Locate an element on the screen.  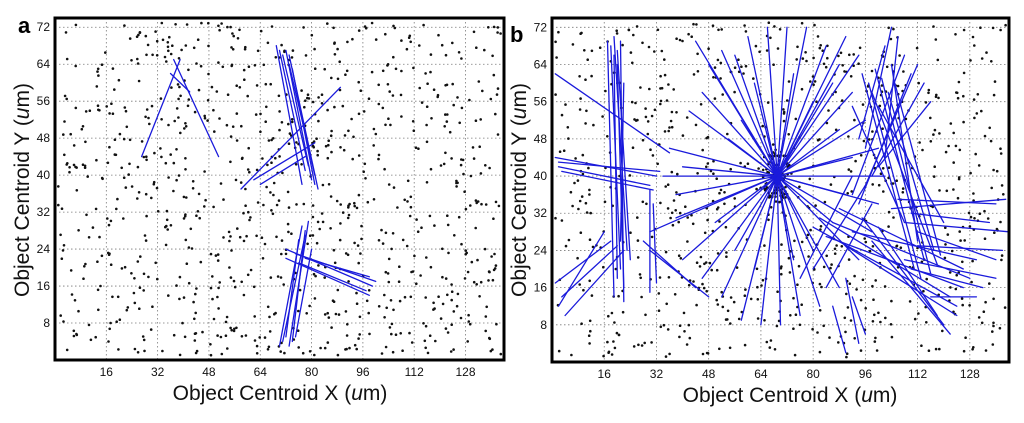
panel-a-x-tick-64: 64 is located at coordinates (261, 372).